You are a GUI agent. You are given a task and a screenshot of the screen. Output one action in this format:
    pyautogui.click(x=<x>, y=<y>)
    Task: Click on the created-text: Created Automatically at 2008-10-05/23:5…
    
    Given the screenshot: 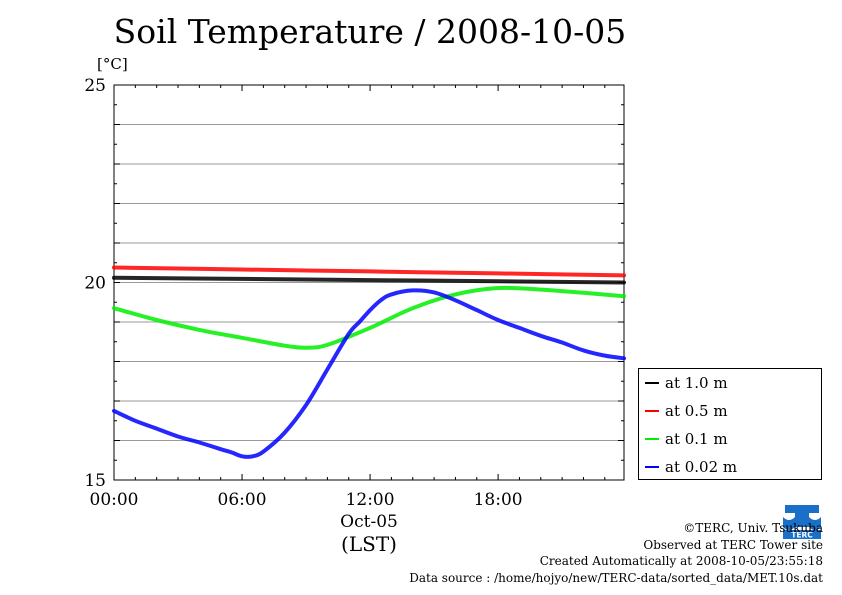 What is the action you would take?
    pyautogui.click(x=681, y=561)
    